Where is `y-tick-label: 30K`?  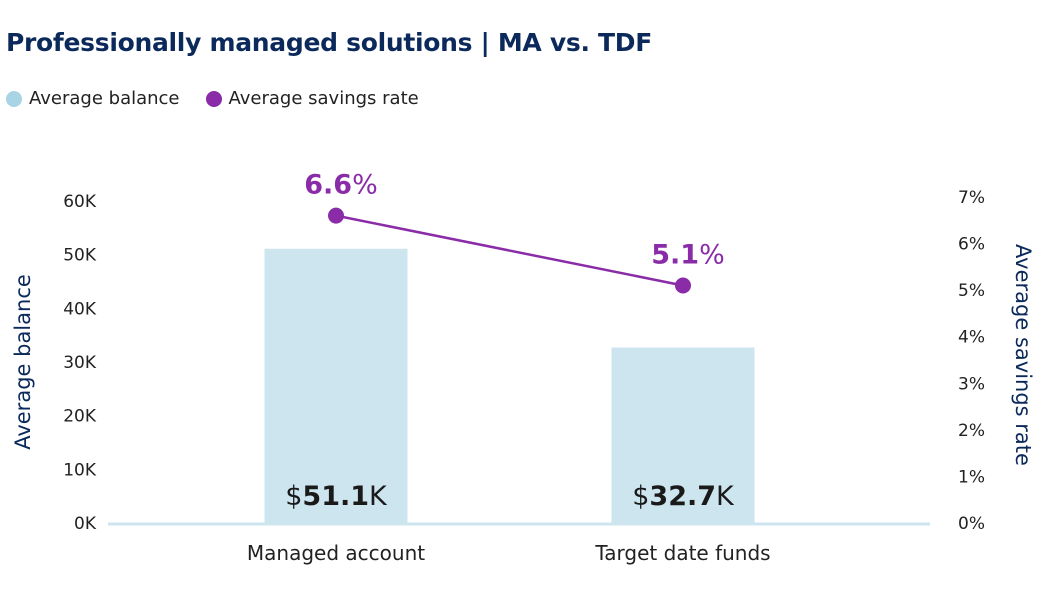
y-tick-label: 30K is located at coordinates (80, 363).